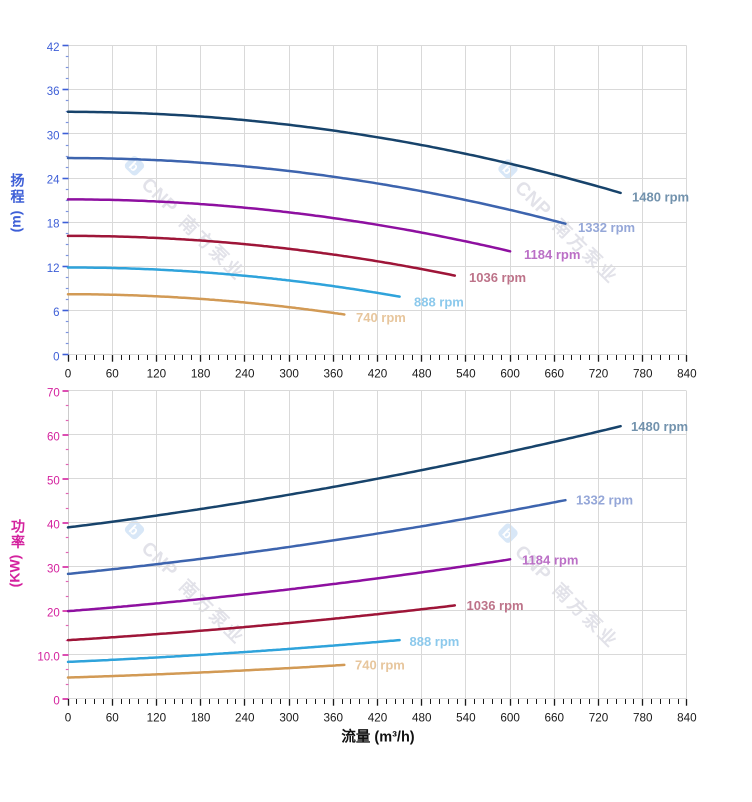 The image size is (752, 802). Describe the element at coordinates (18, 197) in the screenshot. I see `svg-text: 程` at that location.